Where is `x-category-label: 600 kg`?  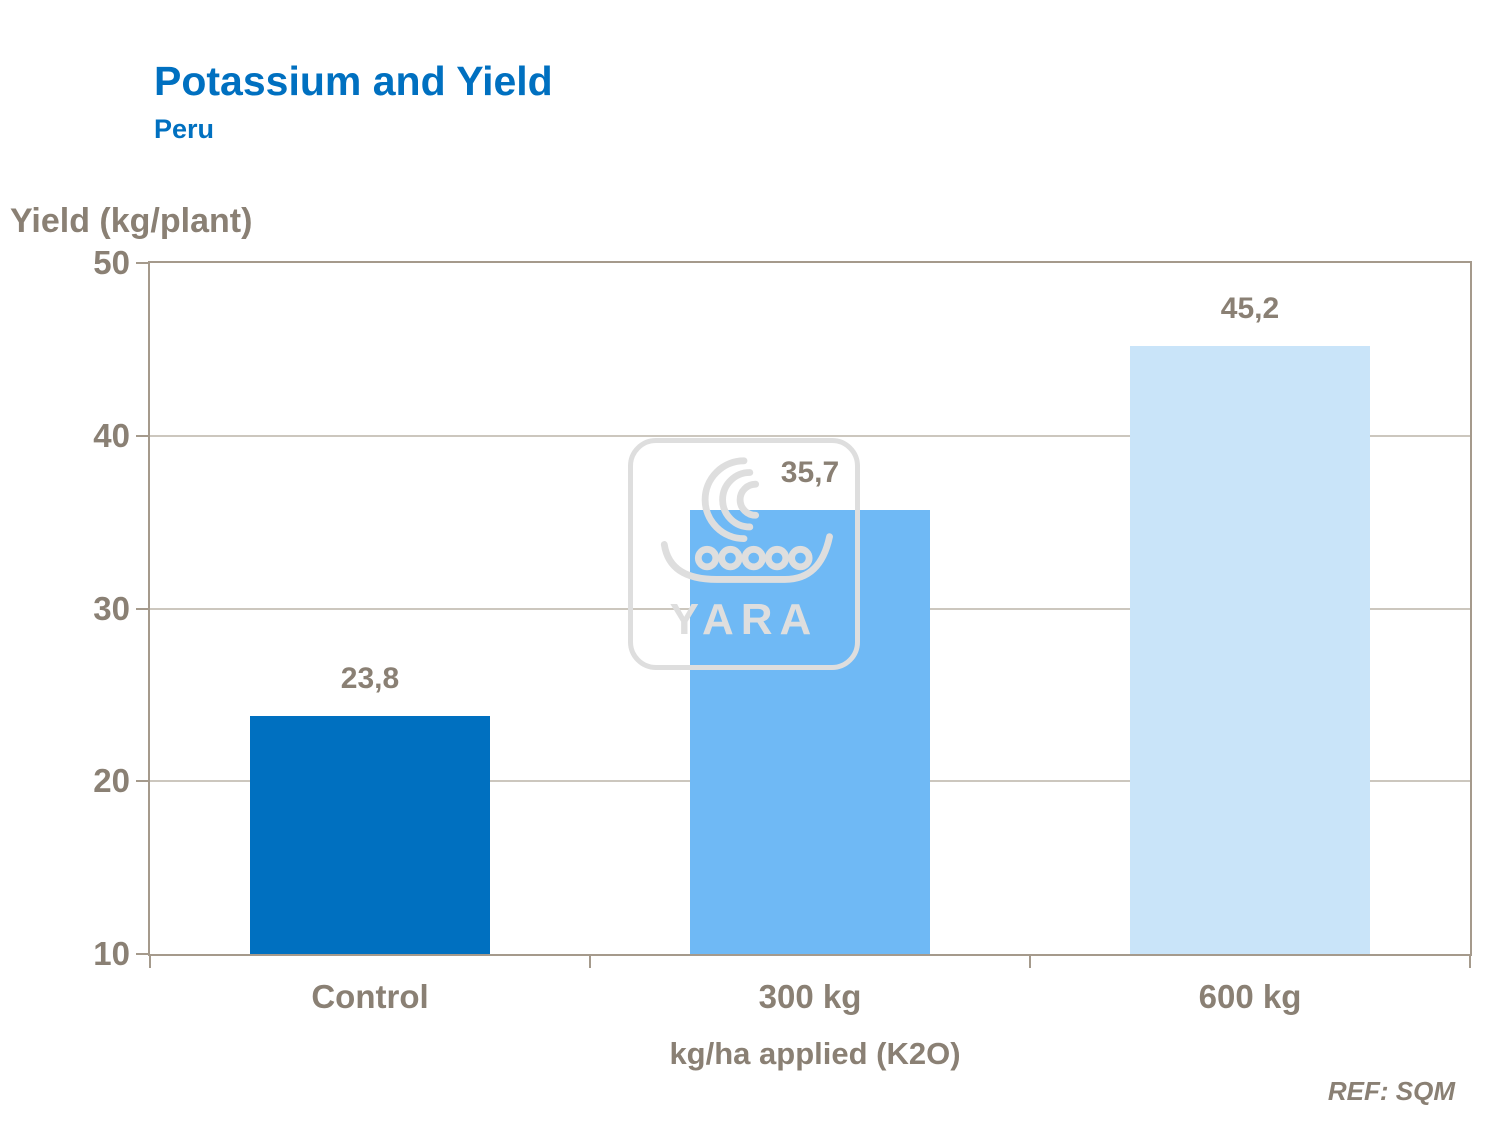 x-category-label: 600 kg is located at coordinates (1250, 996).